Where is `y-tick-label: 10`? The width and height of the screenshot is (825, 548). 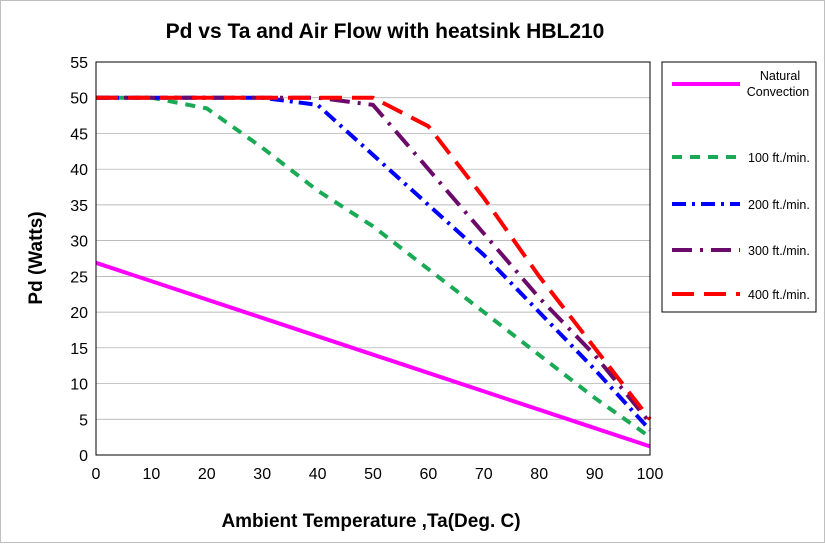
y-tick-label: 10 is located at coordinates (79, 385).